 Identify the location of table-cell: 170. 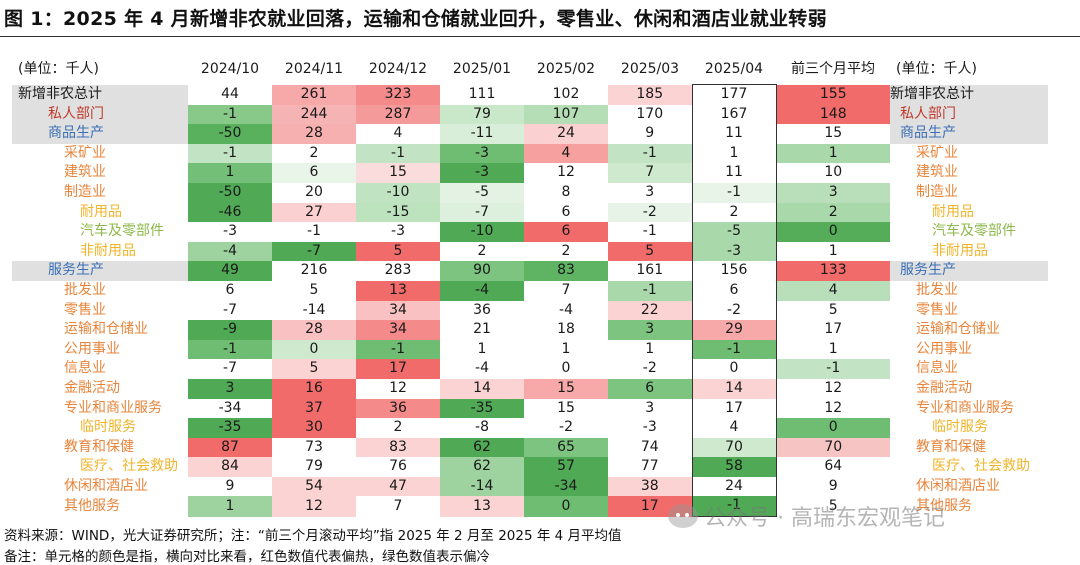
(650, 114).